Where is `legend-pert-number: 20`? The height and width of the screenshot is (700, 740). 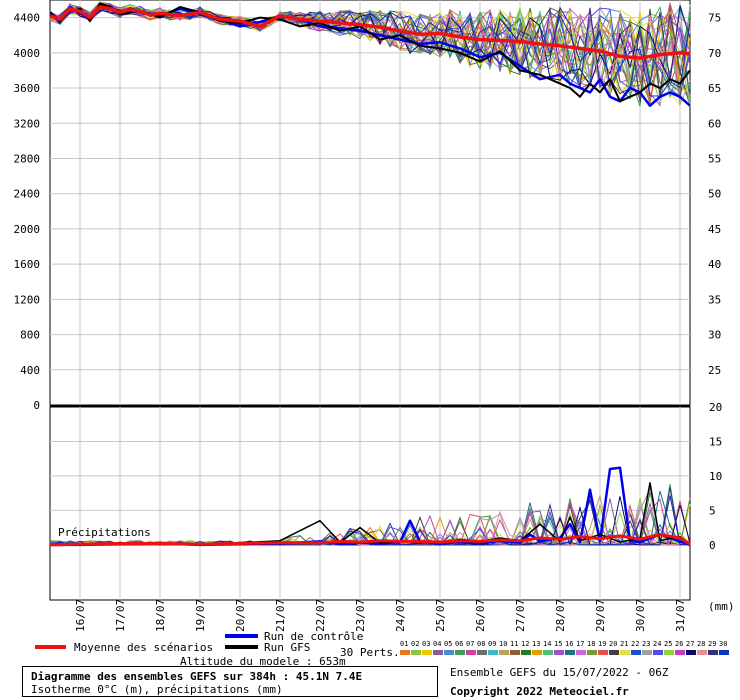 legend-pert-number: 20 is located at coordinates (613, 644).